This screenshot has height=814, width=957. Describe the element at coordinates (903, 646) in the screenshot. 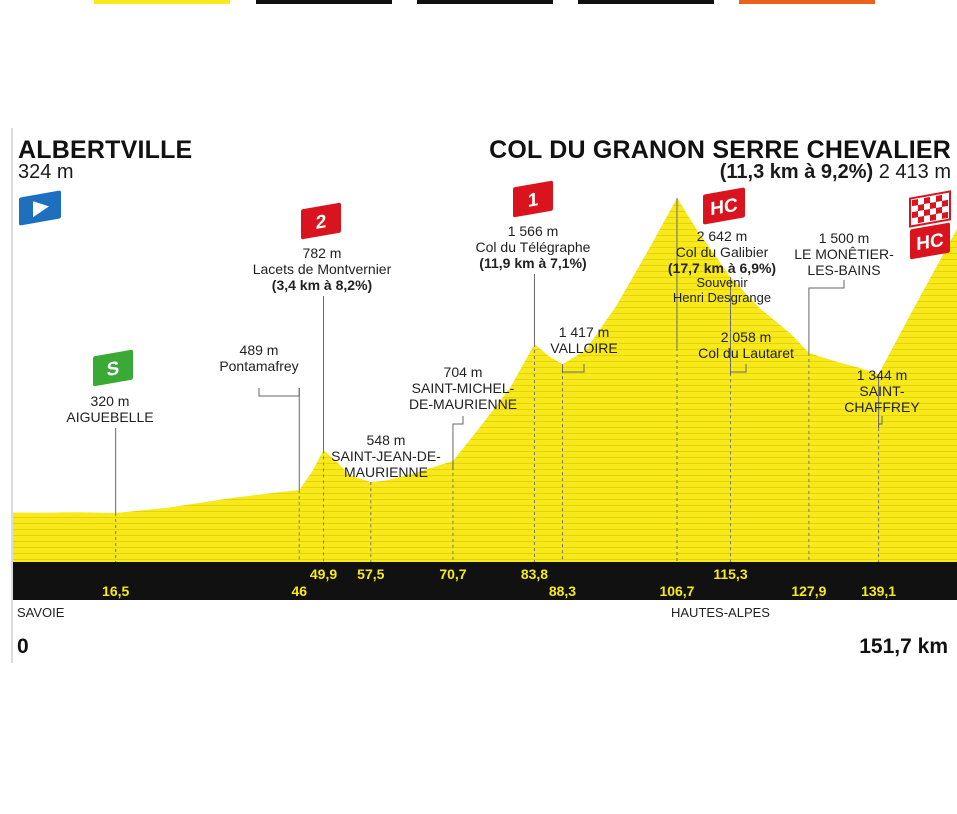

I see `distance-end: 151,7 km` at that location.